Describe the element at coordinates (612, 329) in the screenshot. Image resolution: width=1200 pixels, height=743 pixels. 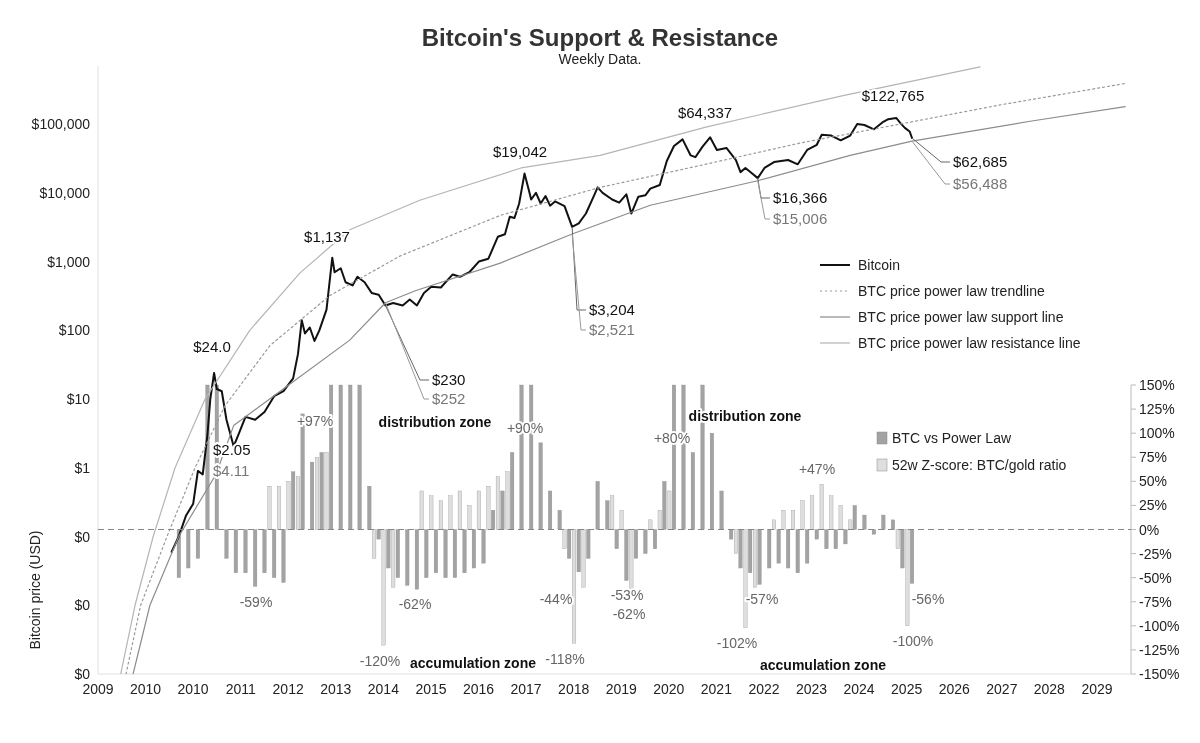
I see `annotation: $2,521` at that location.